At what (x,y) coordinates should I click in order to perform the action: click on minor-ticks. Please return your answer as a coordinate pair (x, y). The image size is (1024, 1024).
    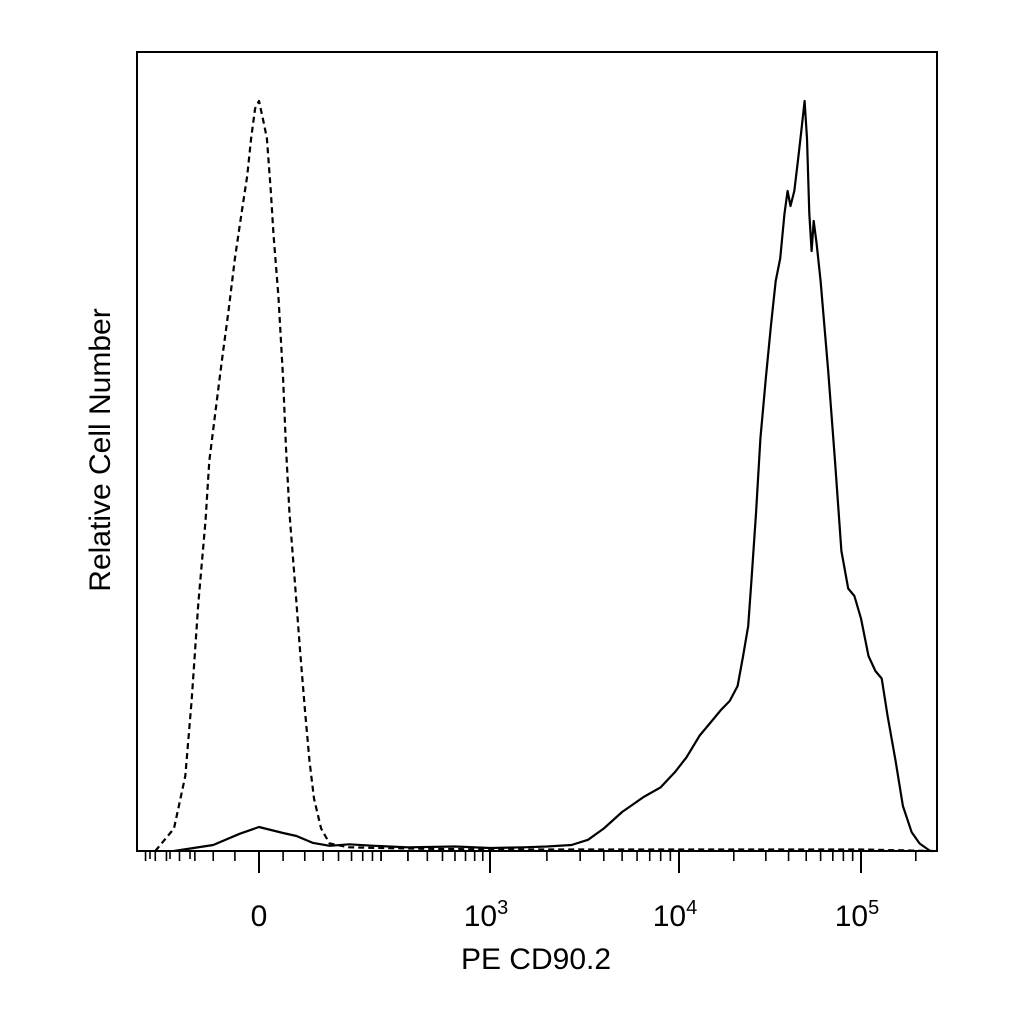
    Looking at the image, I should click on (530, 856).